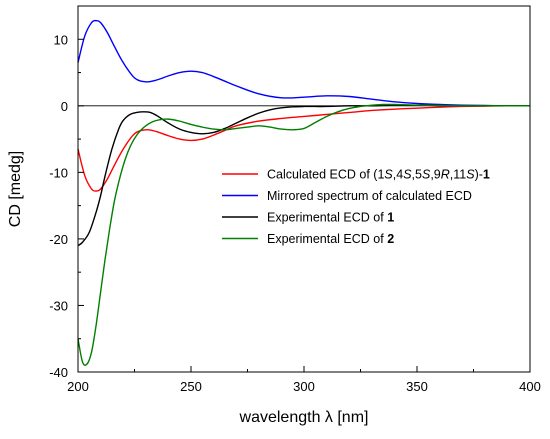  I want to click on x-tick-label: 300, so click(304, 386).